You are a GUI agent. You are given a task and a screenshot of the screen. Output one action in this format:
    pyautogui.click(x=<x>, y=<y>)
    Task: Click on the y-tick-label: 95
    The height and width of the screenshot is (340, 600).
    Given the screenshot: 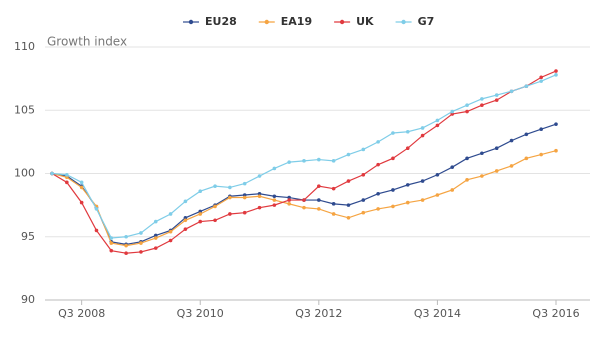 What is the action you would take?
    pyautogui.click(x=28, y=236)
    